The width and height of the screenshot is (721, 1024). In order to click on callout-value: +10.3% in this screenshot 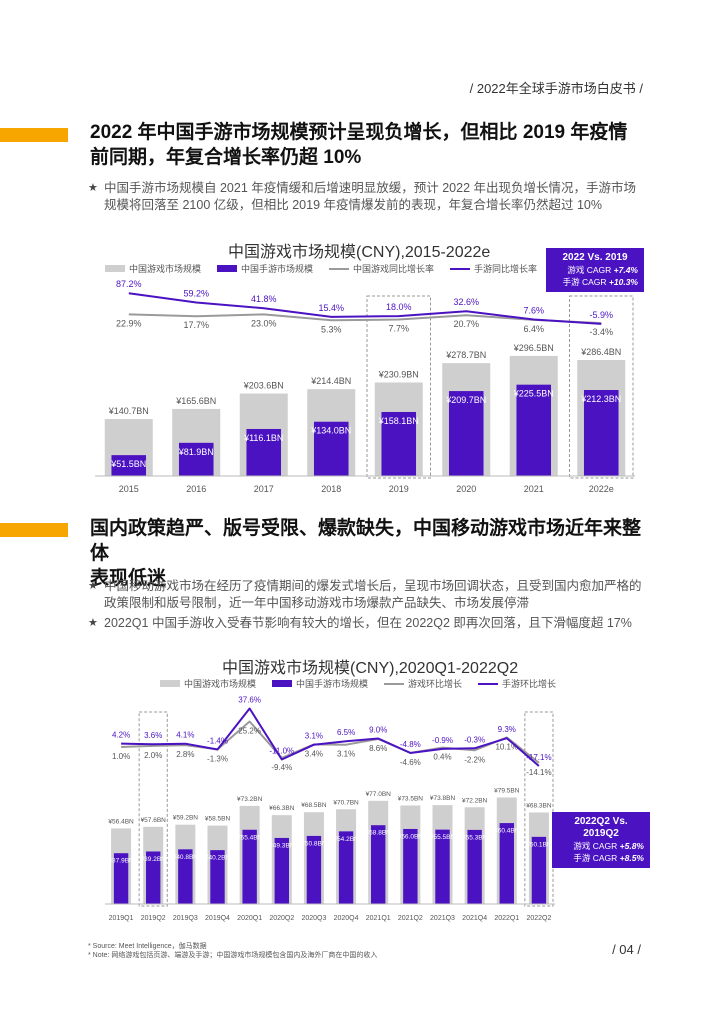, I will do `click(623, 282)`.